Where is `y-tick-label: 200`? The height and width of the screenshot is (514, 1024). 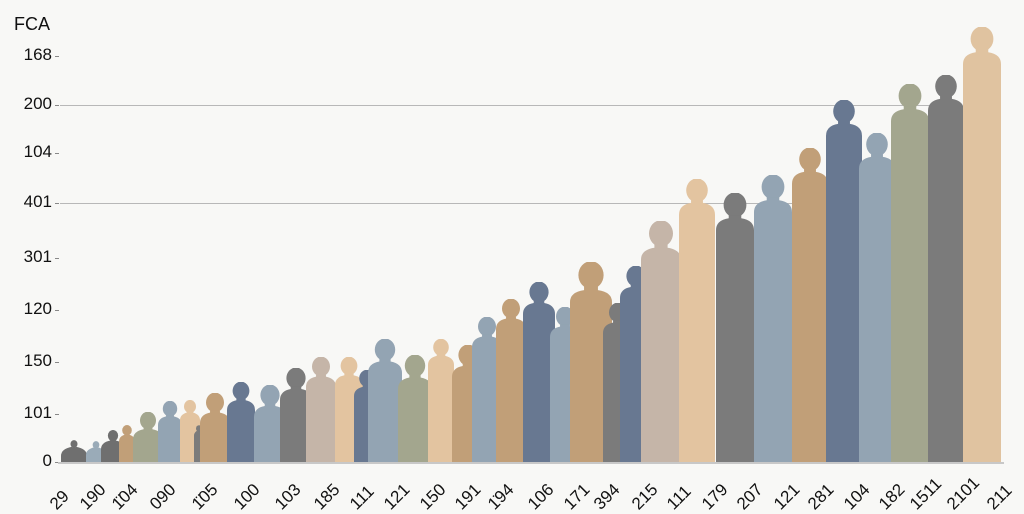
y-tick-label: 200 is located at coordinates (37, 103).